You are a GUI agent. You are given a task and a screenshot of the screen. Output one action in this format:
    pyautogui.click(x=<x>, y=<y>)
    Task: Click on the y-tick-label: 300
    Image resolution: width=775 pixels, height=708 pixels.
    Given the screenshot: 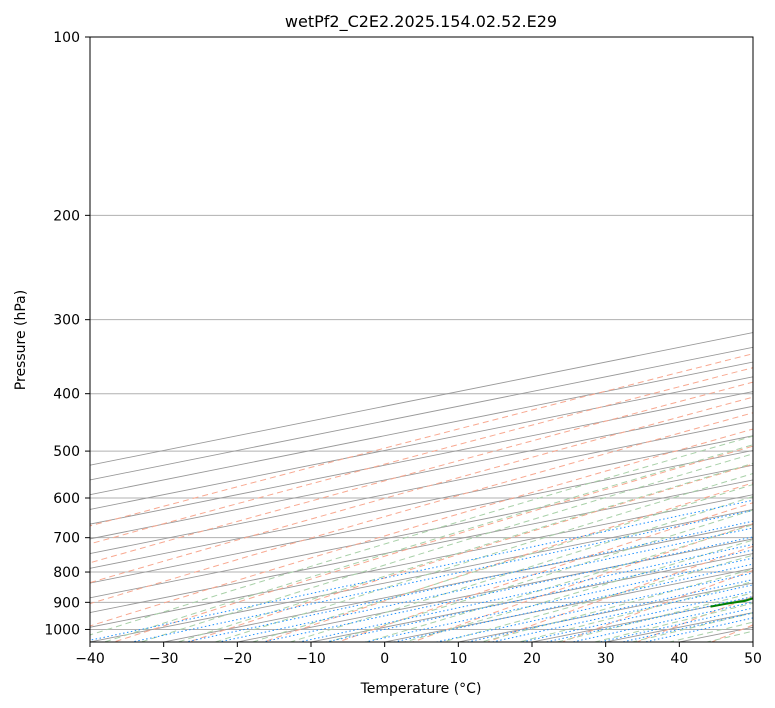 What is the action you would take?
    pyautogui.click(x=66, y=321)
    